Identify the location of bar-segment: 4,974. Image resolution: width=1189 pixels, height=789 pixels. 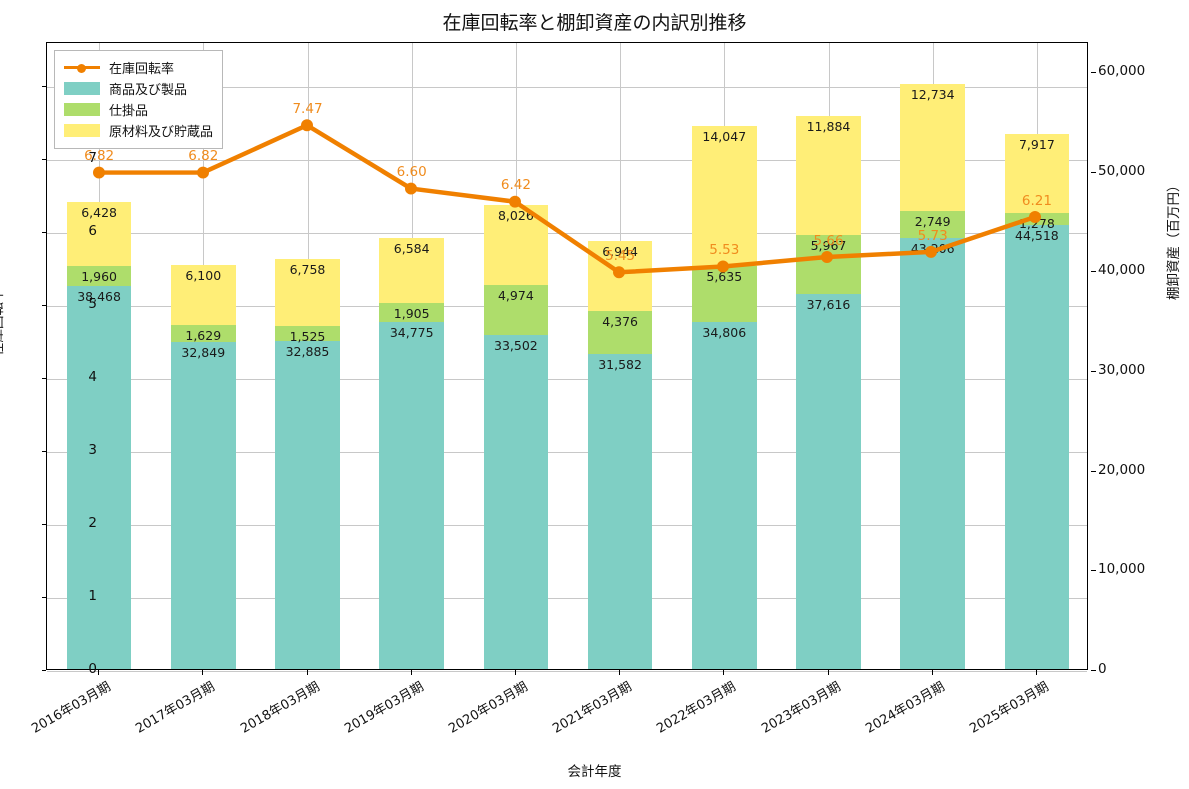
(516, 310).